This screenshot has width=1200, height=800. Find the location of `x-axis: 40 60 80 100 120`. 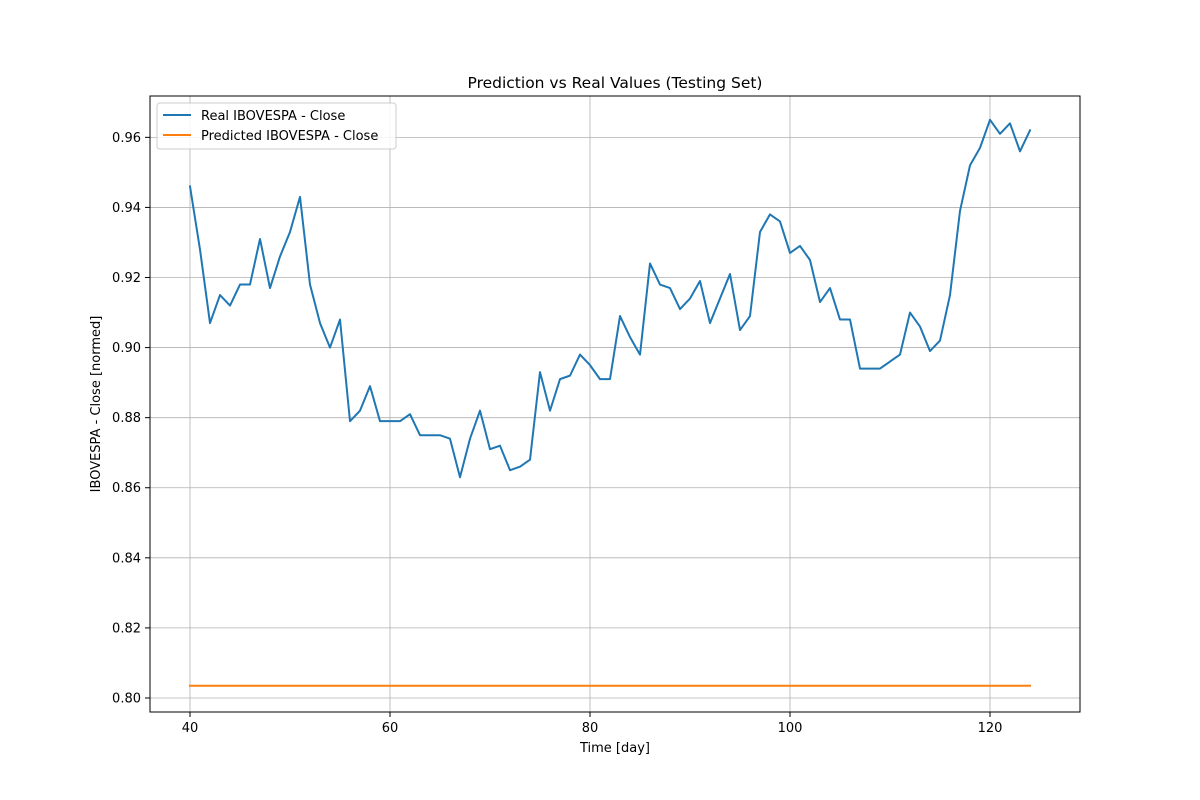

x-axis: 40 60 80 100 120 is located at coordinates (592, 724).